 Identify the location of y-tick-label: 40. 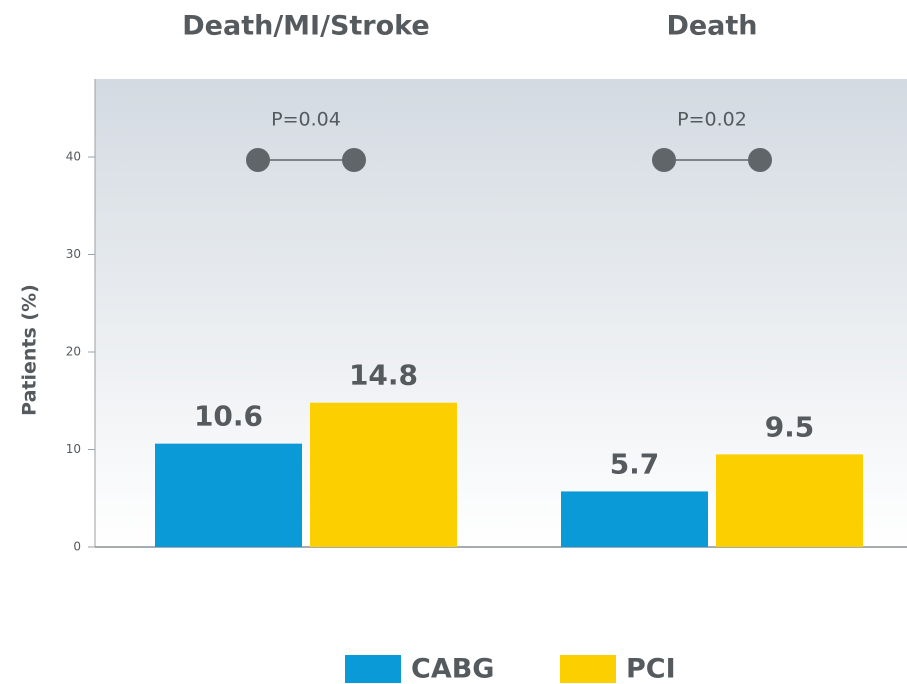
(73, 157).